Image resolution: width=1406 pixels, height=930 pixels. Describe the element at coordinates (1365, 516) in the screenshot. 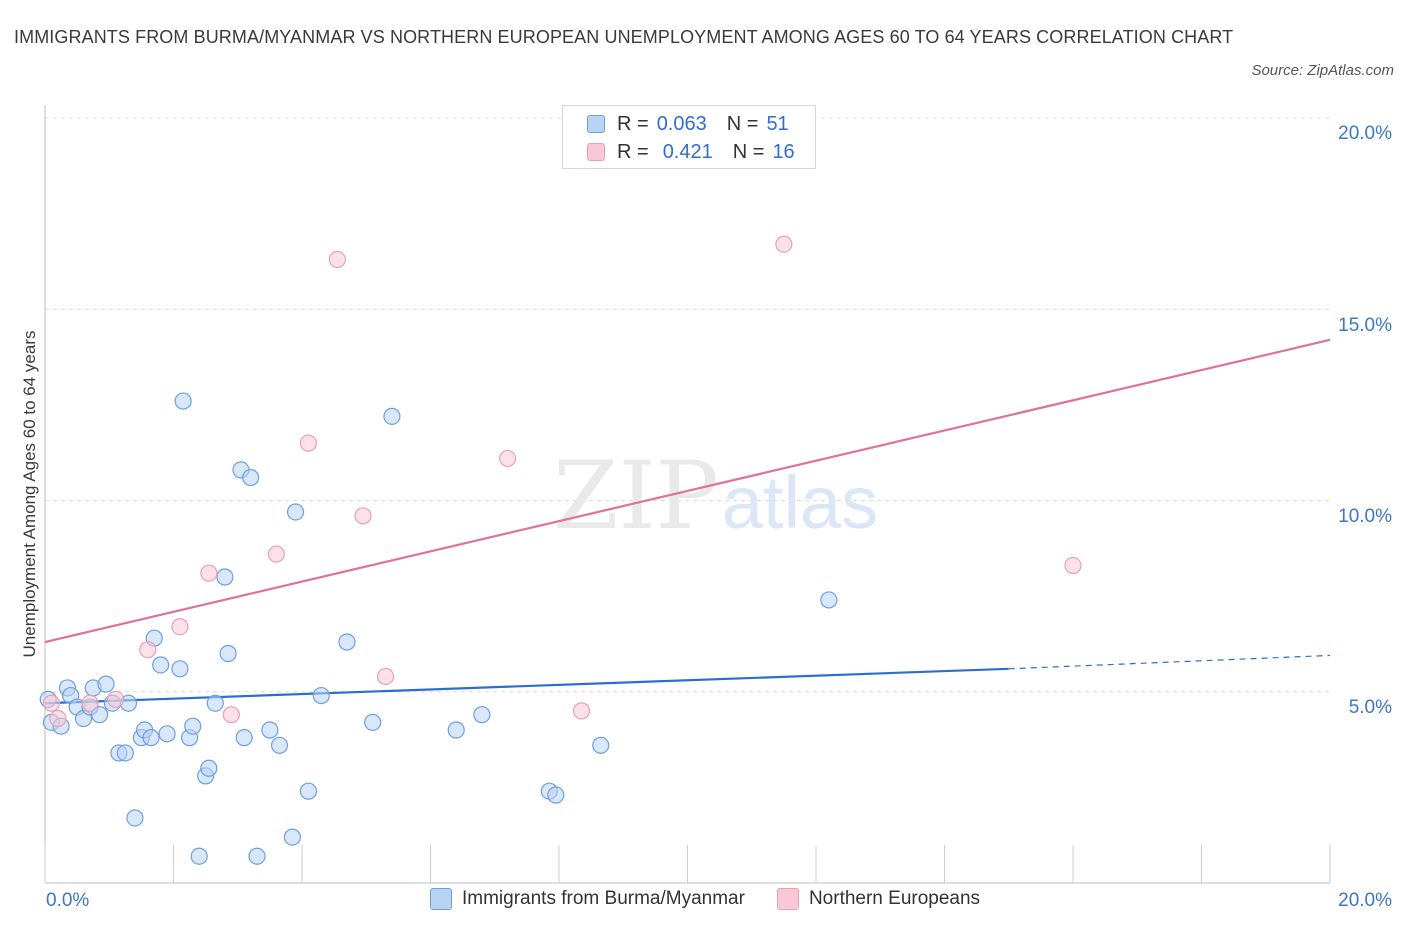

I see `y-tick-label-10: 10.0%` at that location.